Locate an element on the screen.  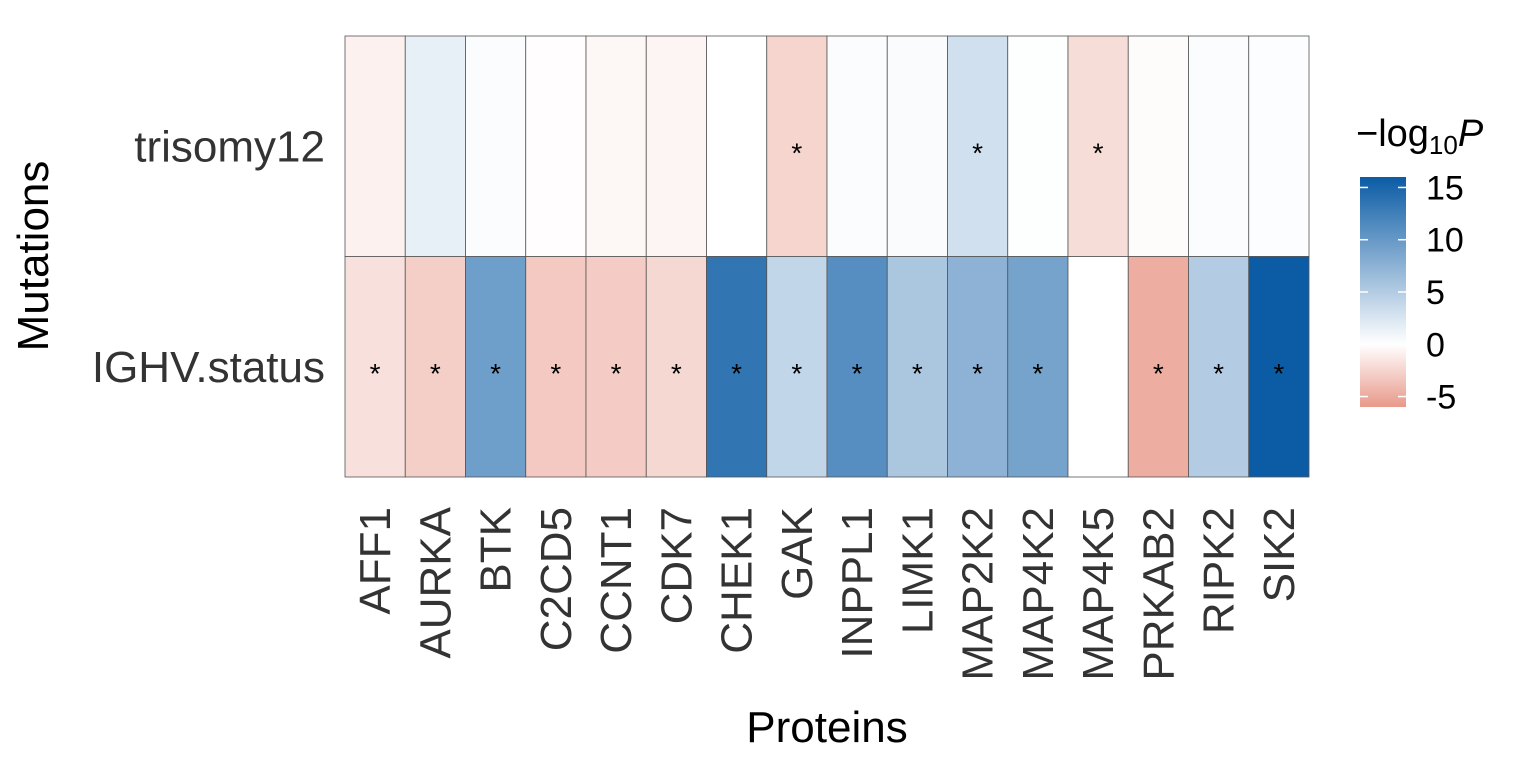
column-label: SIK2 is located at coordinates (1279, 554).